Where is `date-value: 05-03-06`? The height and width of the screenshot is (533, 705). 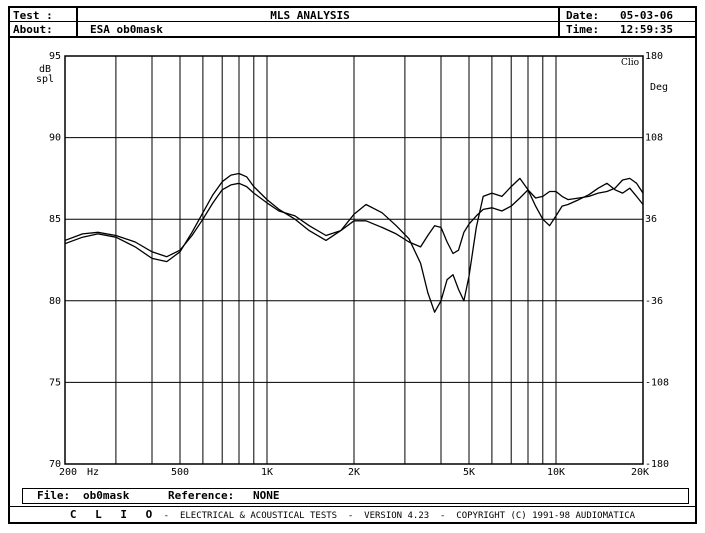 date-value: 05-03-06 is located at coordinates (646, 15).